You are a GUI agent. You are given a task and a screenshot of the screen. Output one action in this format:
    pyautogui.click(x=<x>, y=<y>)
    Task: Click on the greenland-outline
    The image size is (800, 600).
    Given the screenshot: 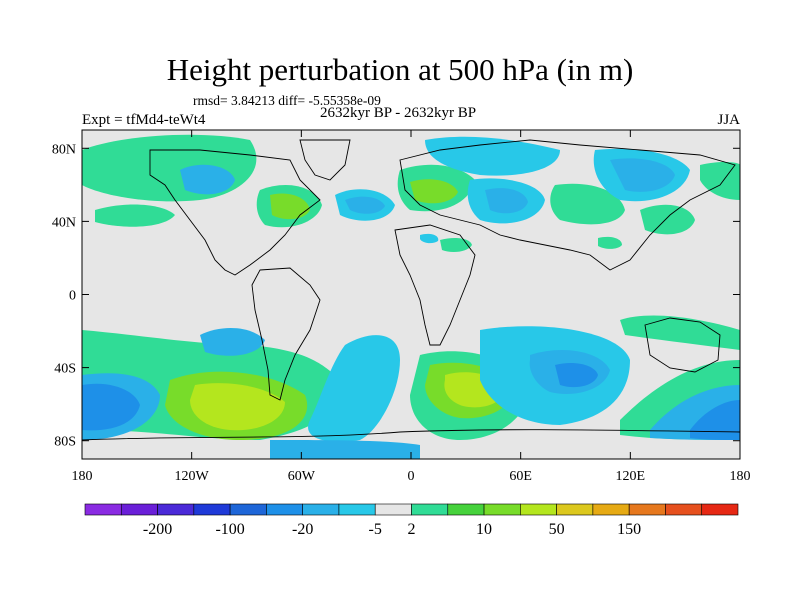 What is the action you would take?
    pyautogui.click(x=325, y=160)
    